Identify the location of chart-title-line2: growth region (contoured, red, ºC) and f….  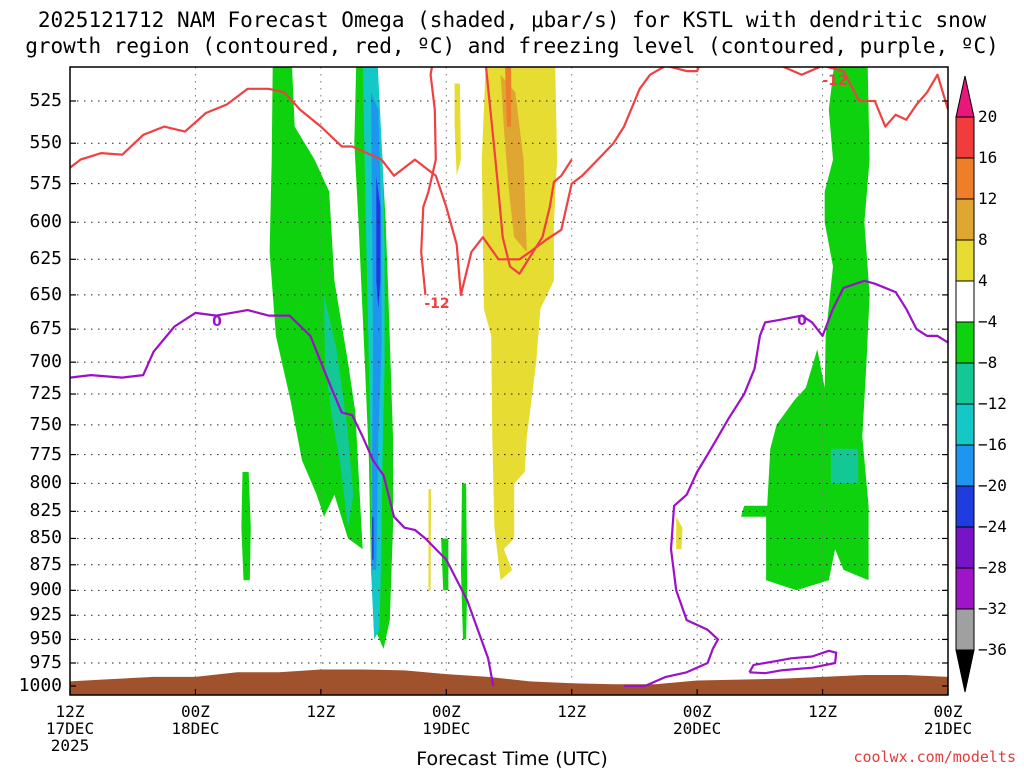
(512, 46).